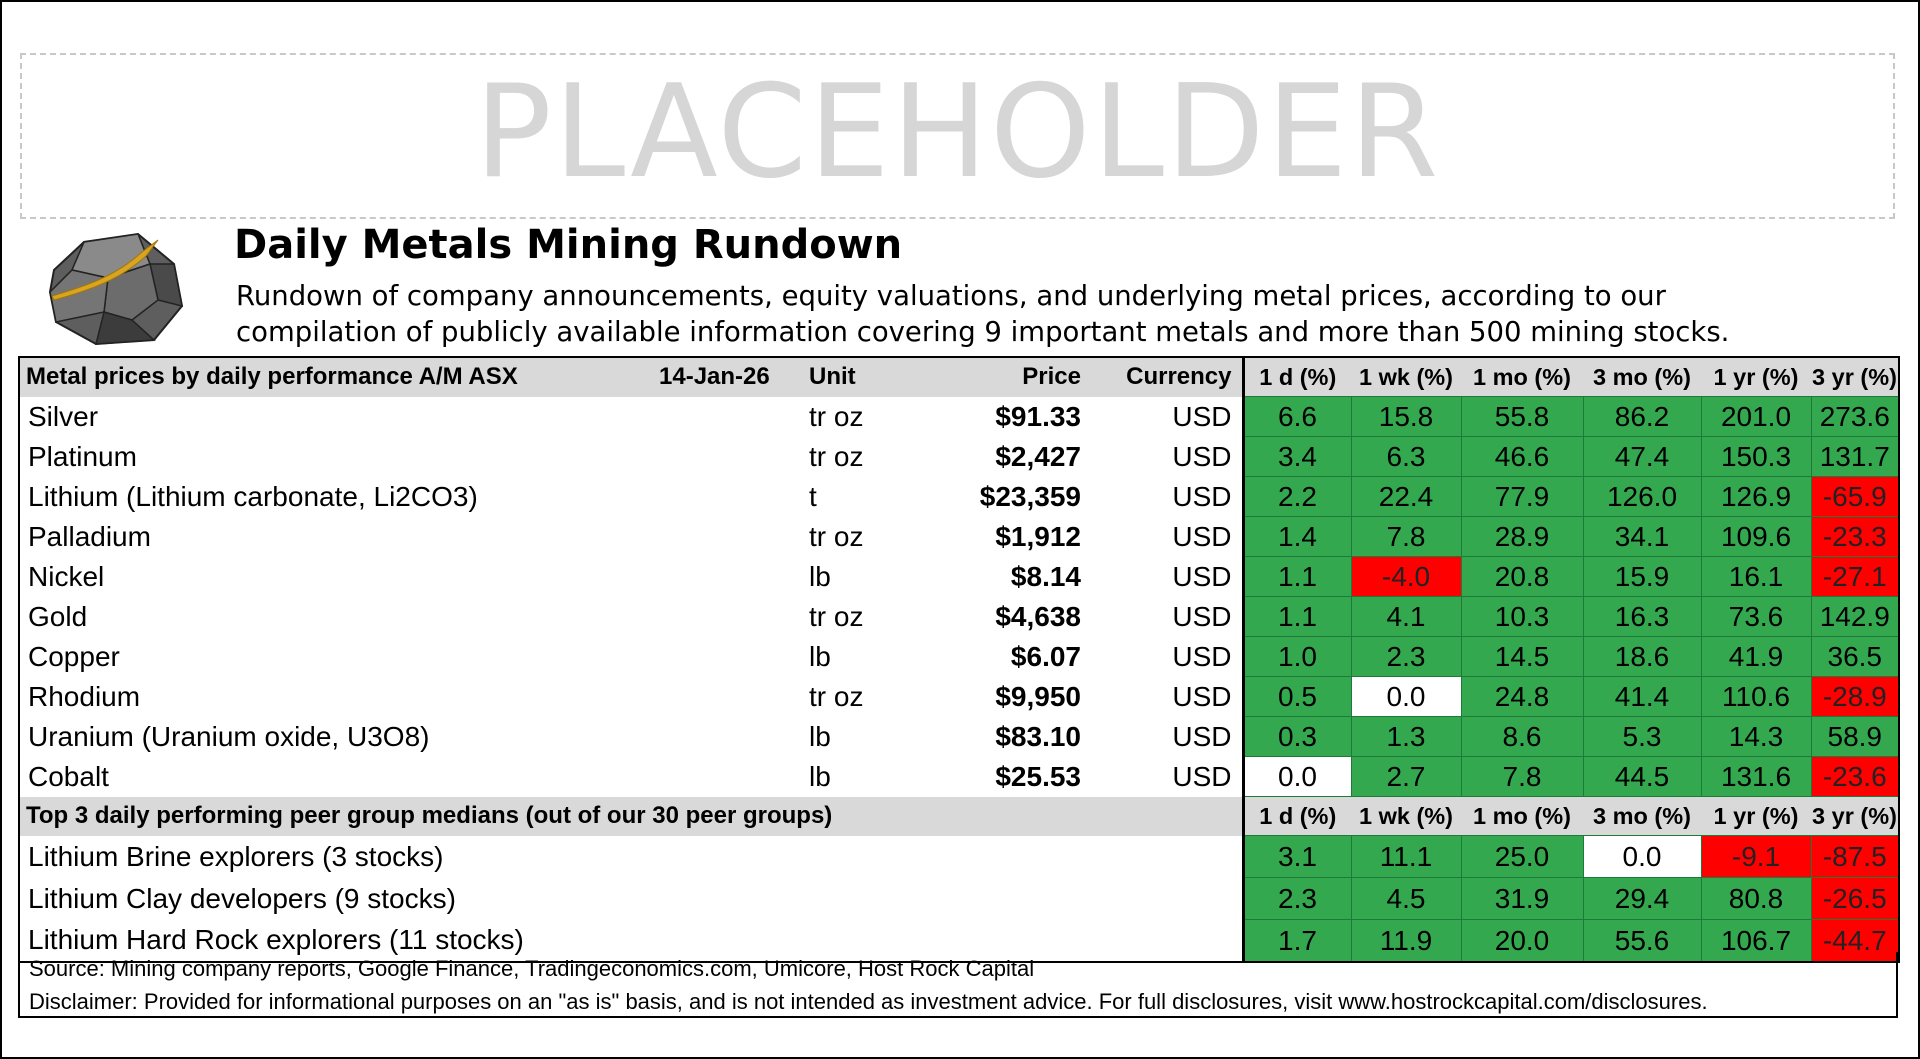  Describe the element at coordinates (1038, 776) in the screenshot. I see `metal-price: $25.53` at that location.